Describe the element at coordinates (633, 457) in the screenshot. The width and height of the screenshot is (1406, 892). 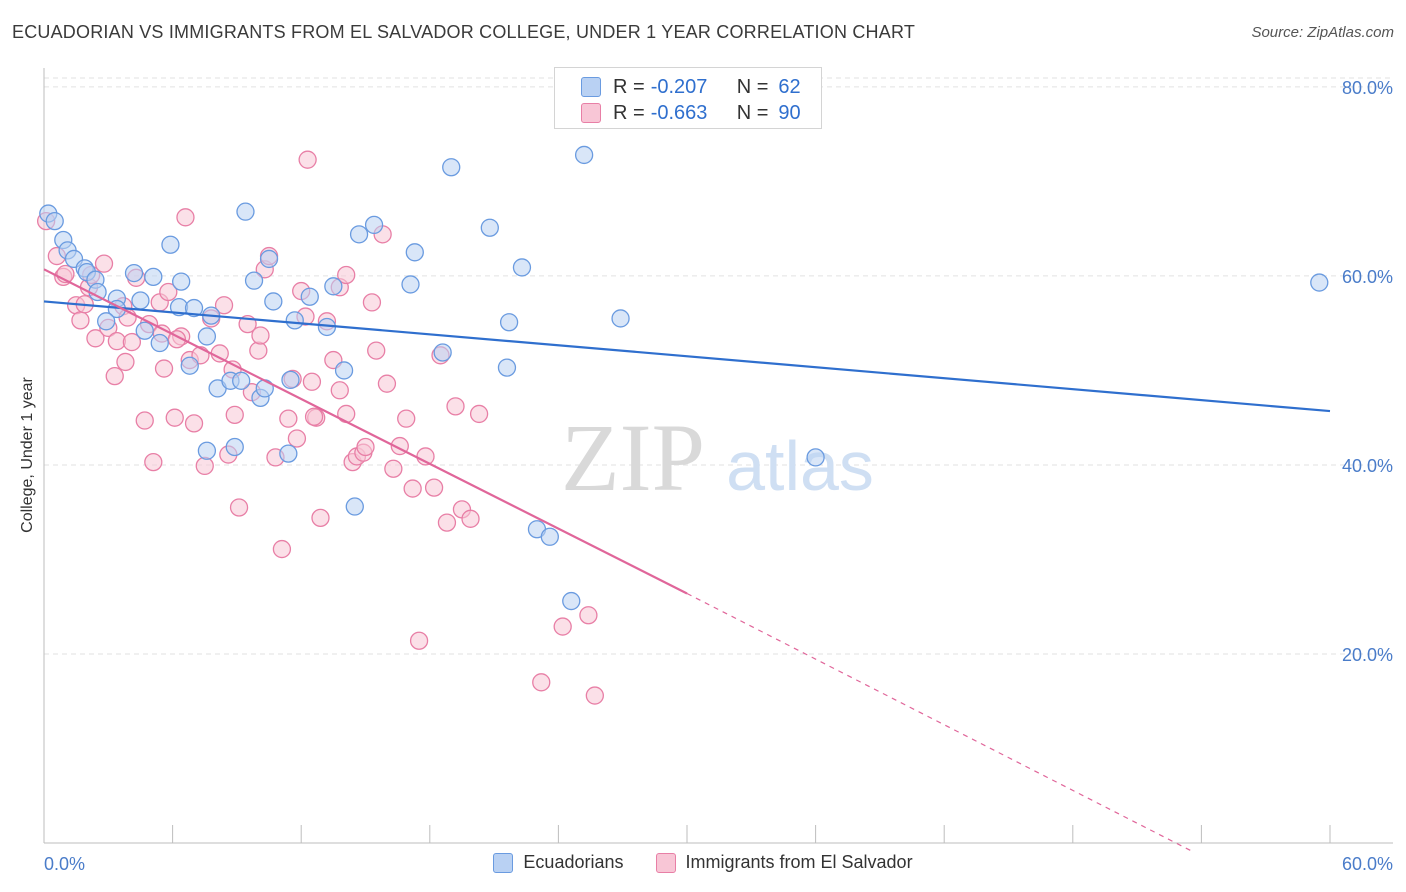
I see `watermark-zip: ZIP` at that location.